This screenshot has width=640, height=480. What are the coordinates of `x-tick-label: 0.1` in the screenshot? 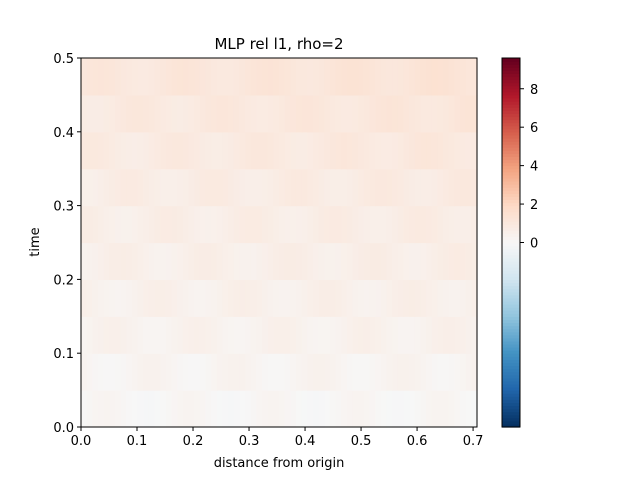 It's located at (137, 441).